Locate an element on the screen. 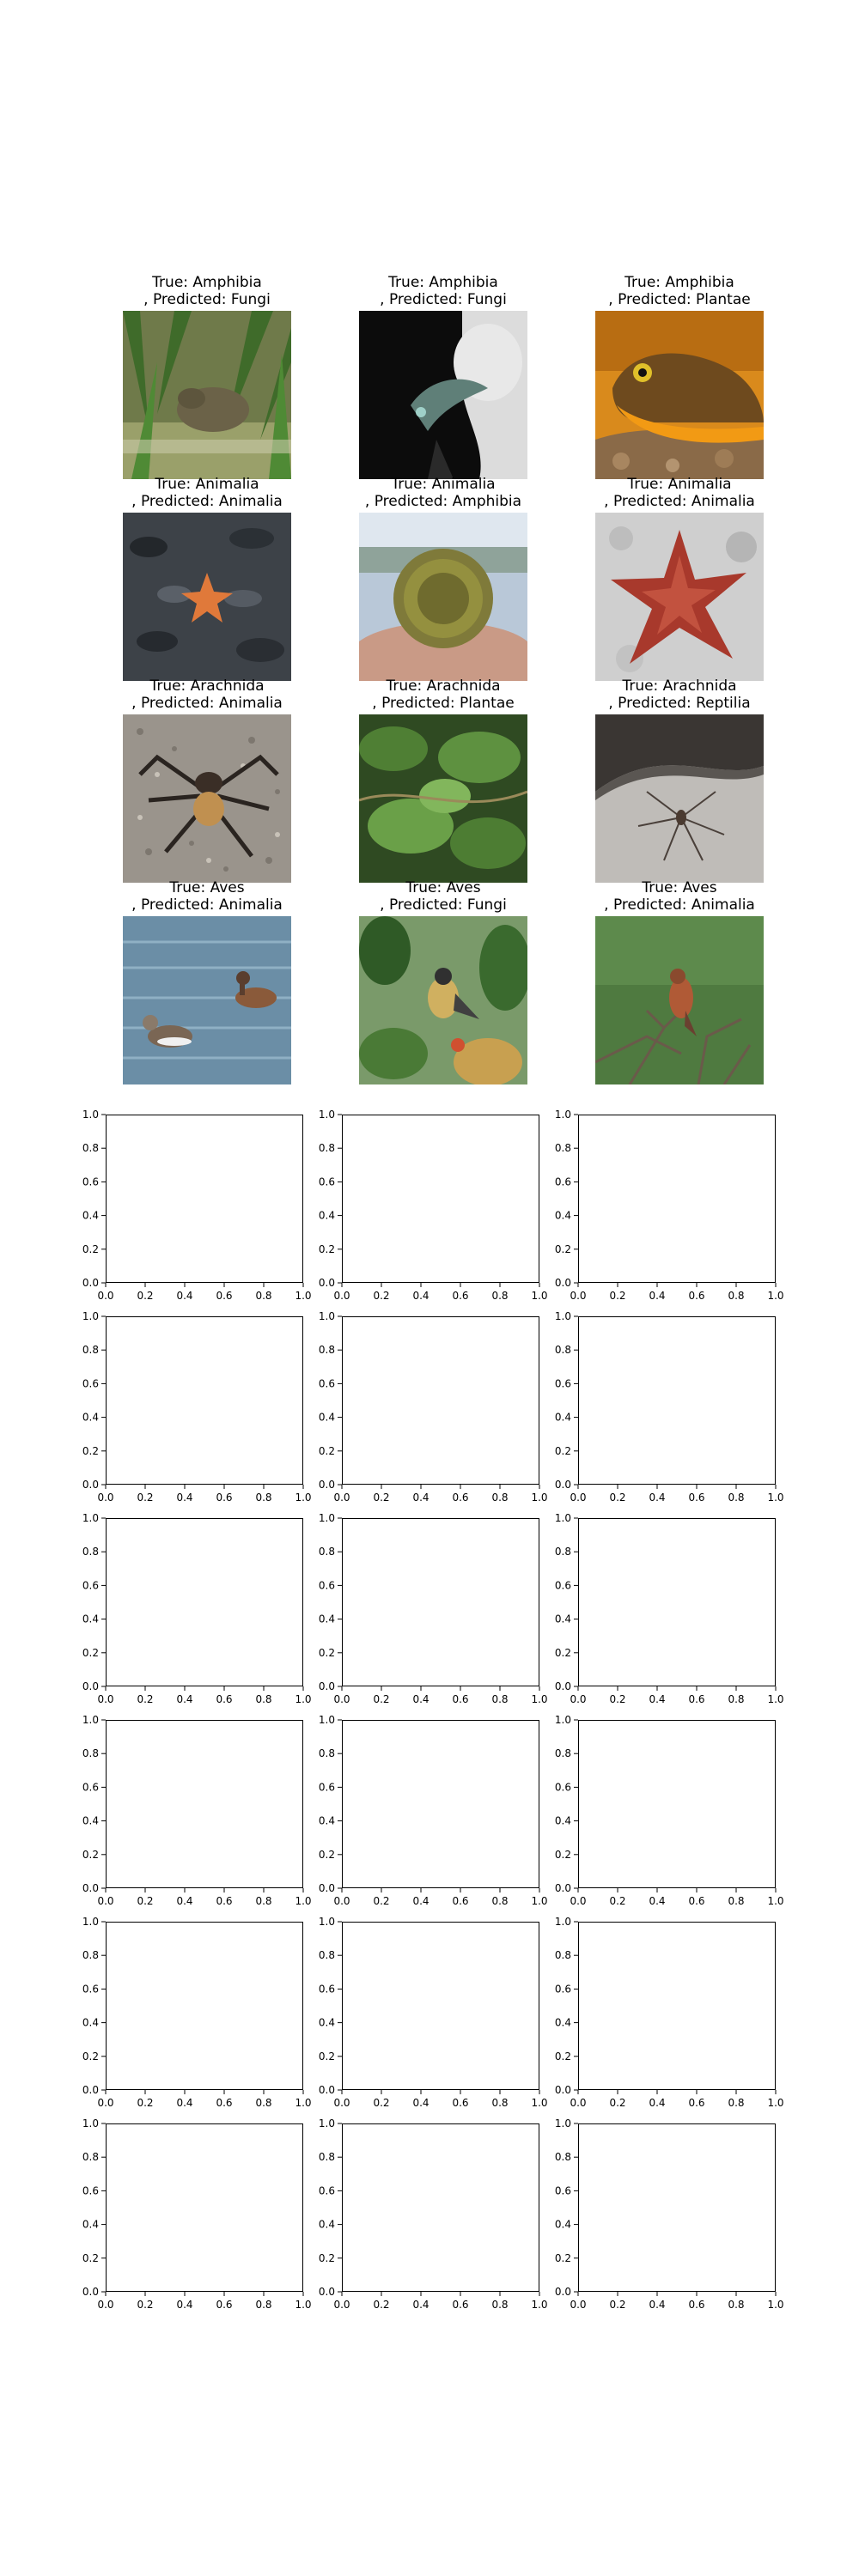 The width and height of the screenshot is (859, 2576). frog-in-grass-photo is located at coordinates (207, 395).